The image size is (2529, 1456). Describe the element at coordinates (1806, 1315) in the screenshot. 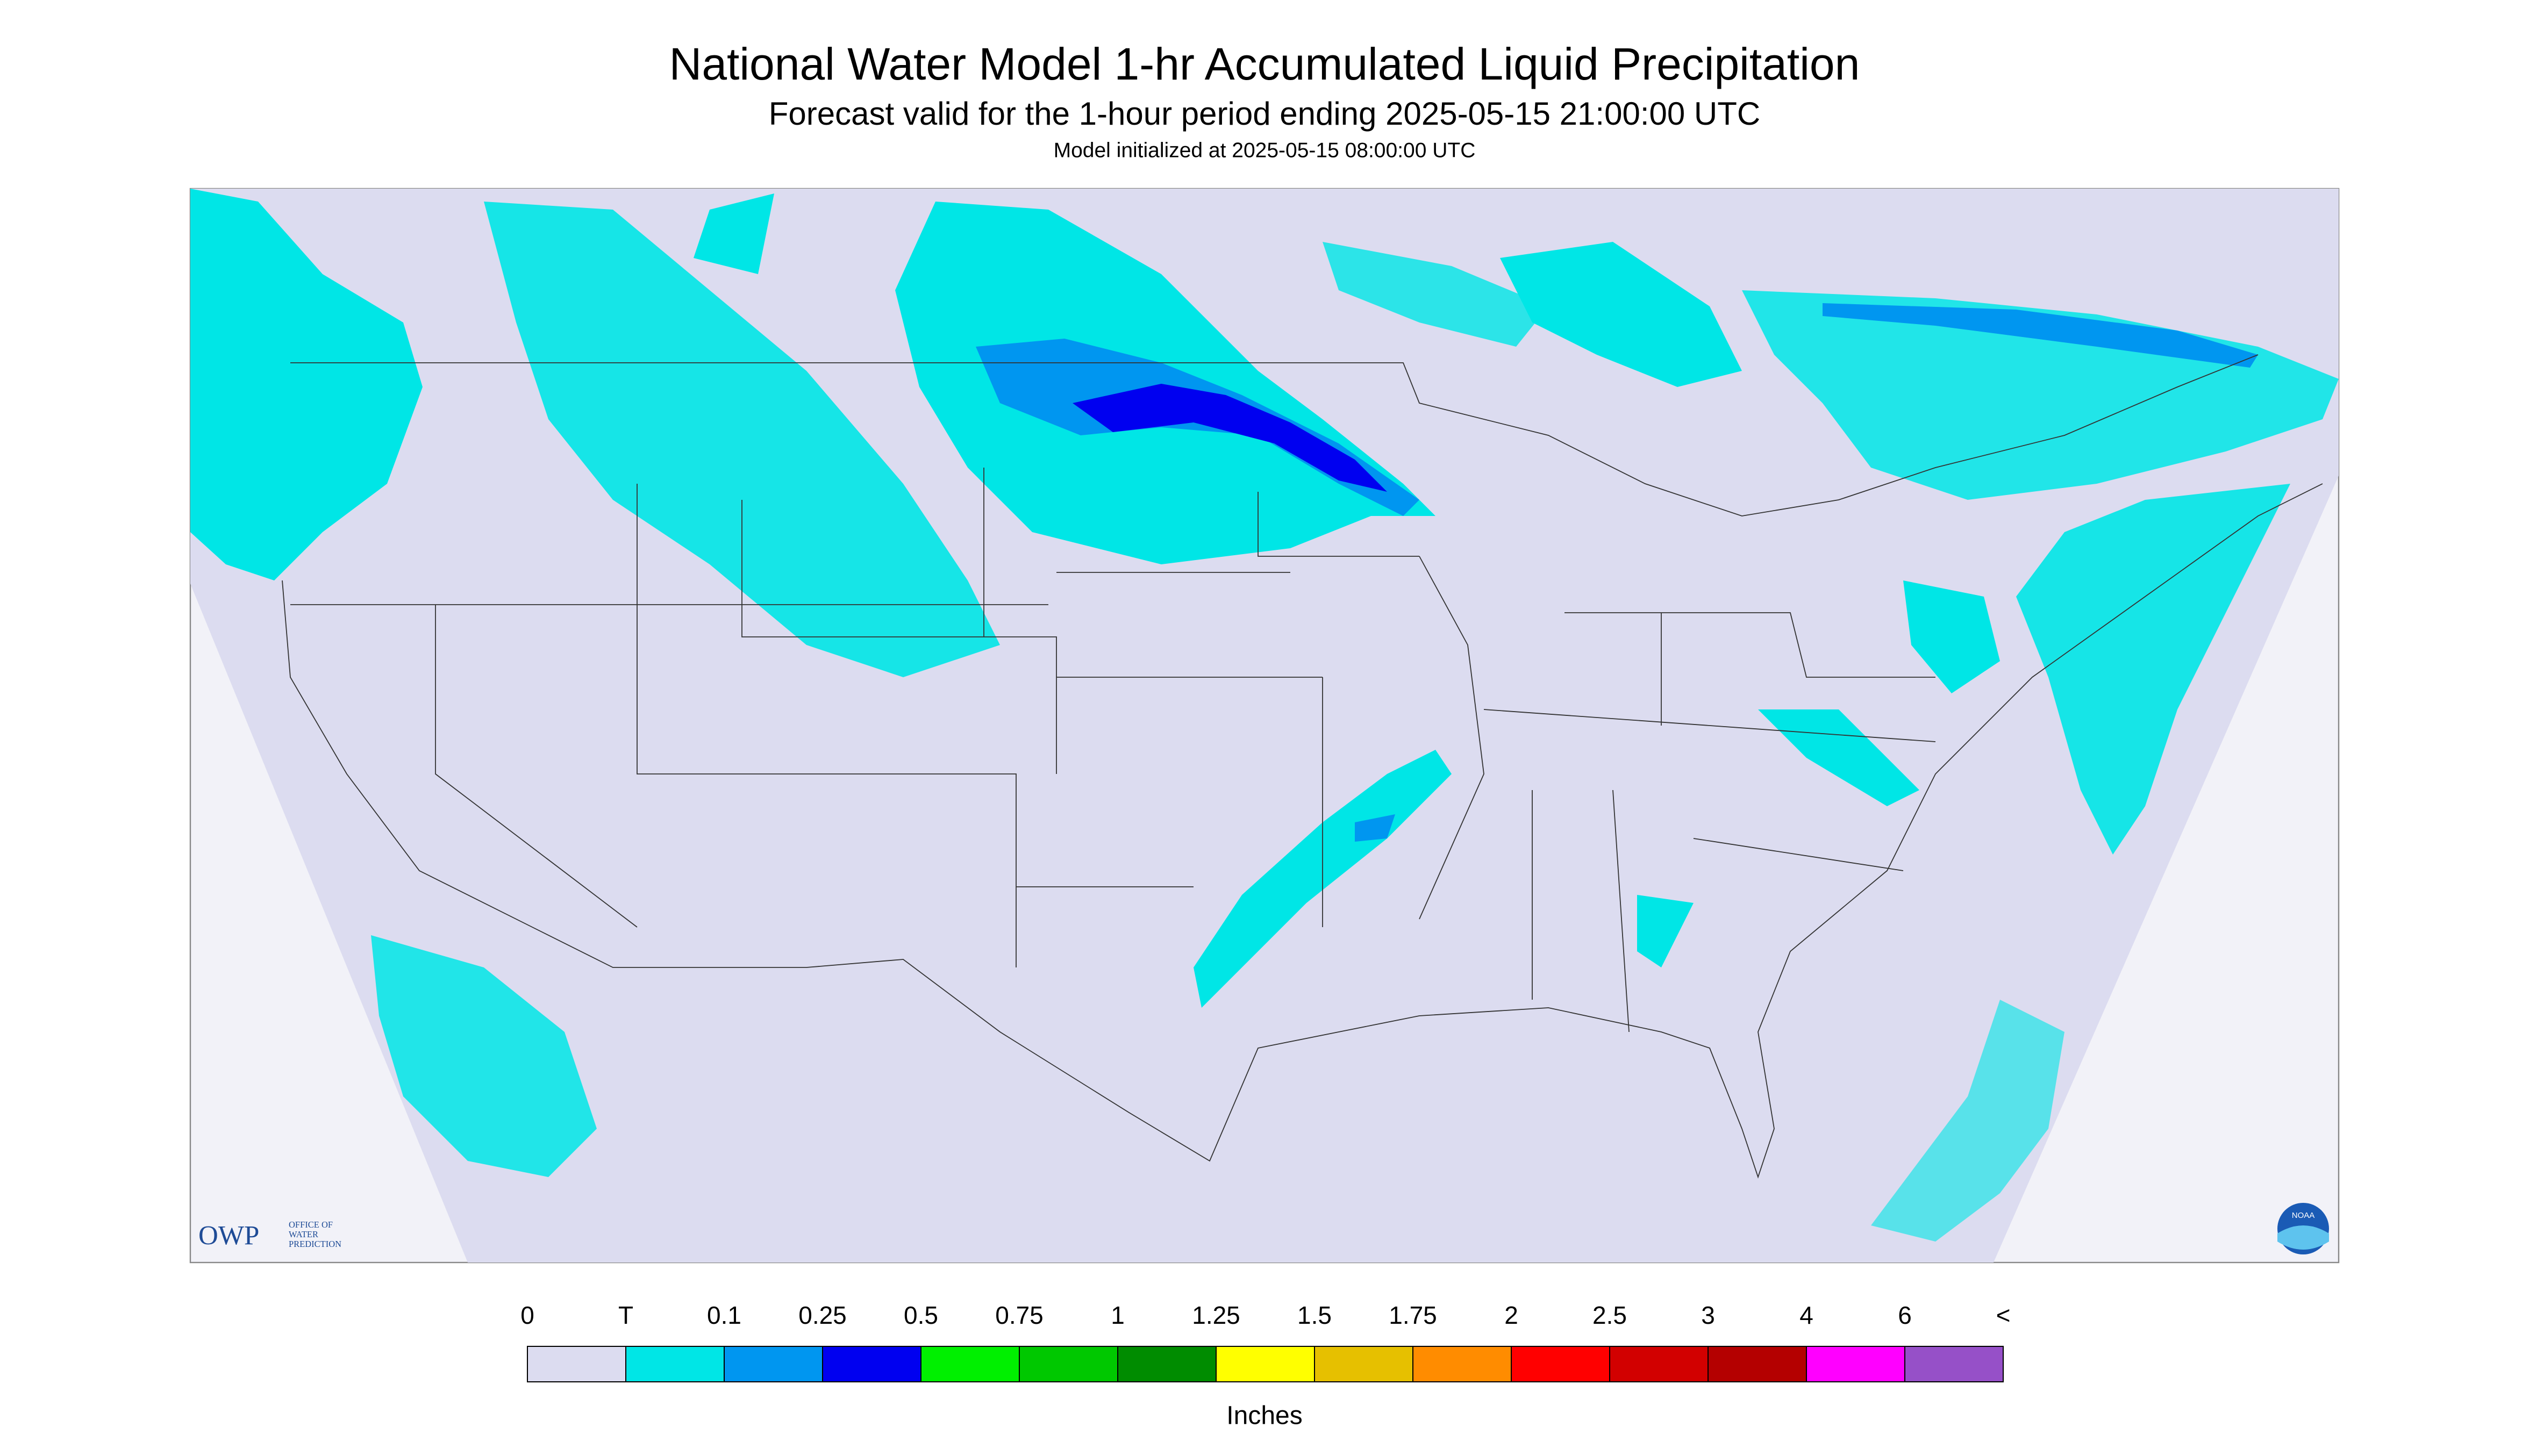

I see `legend-label: 4` at that location.